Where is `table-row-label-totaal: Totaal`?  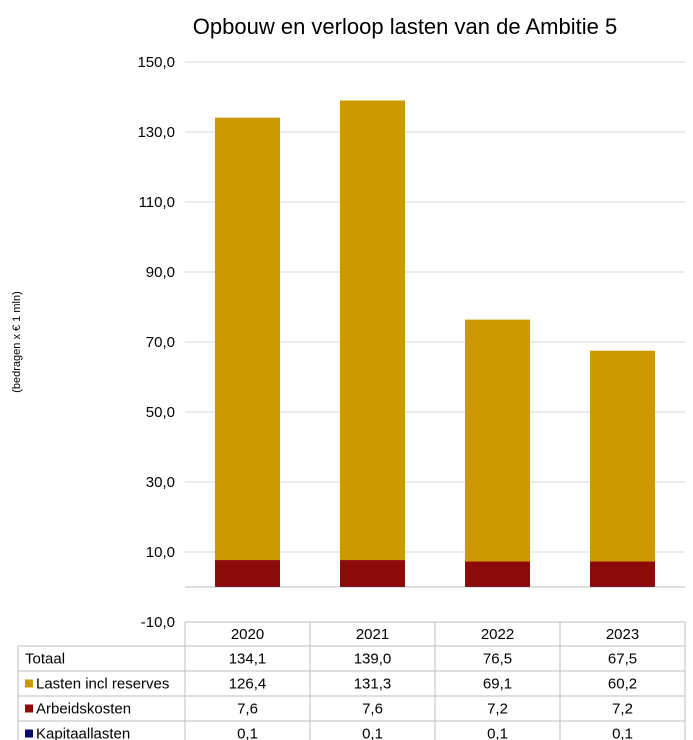 table-row-label-totaal: Totaal is located at coordinates (45, 659).